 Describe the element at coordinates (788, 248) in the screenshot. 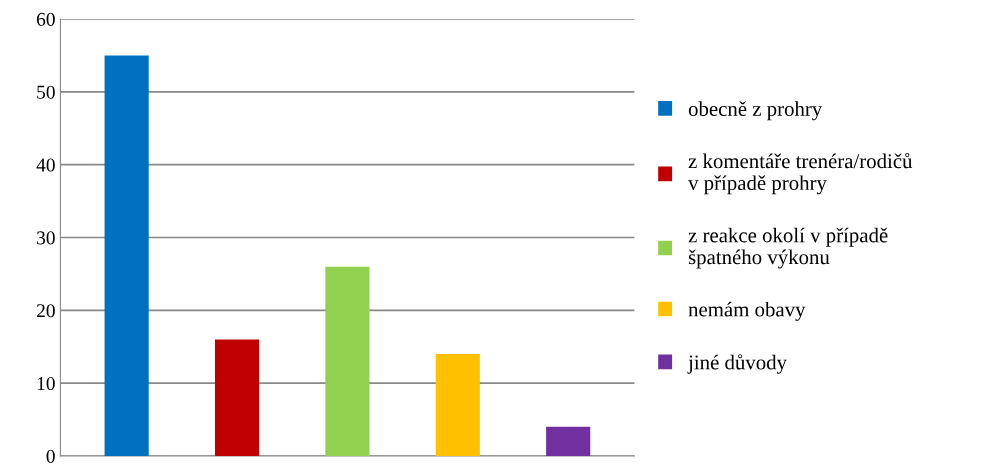

I see `legend-label: z reakce okolí v případě špatného výkonu` at that location.